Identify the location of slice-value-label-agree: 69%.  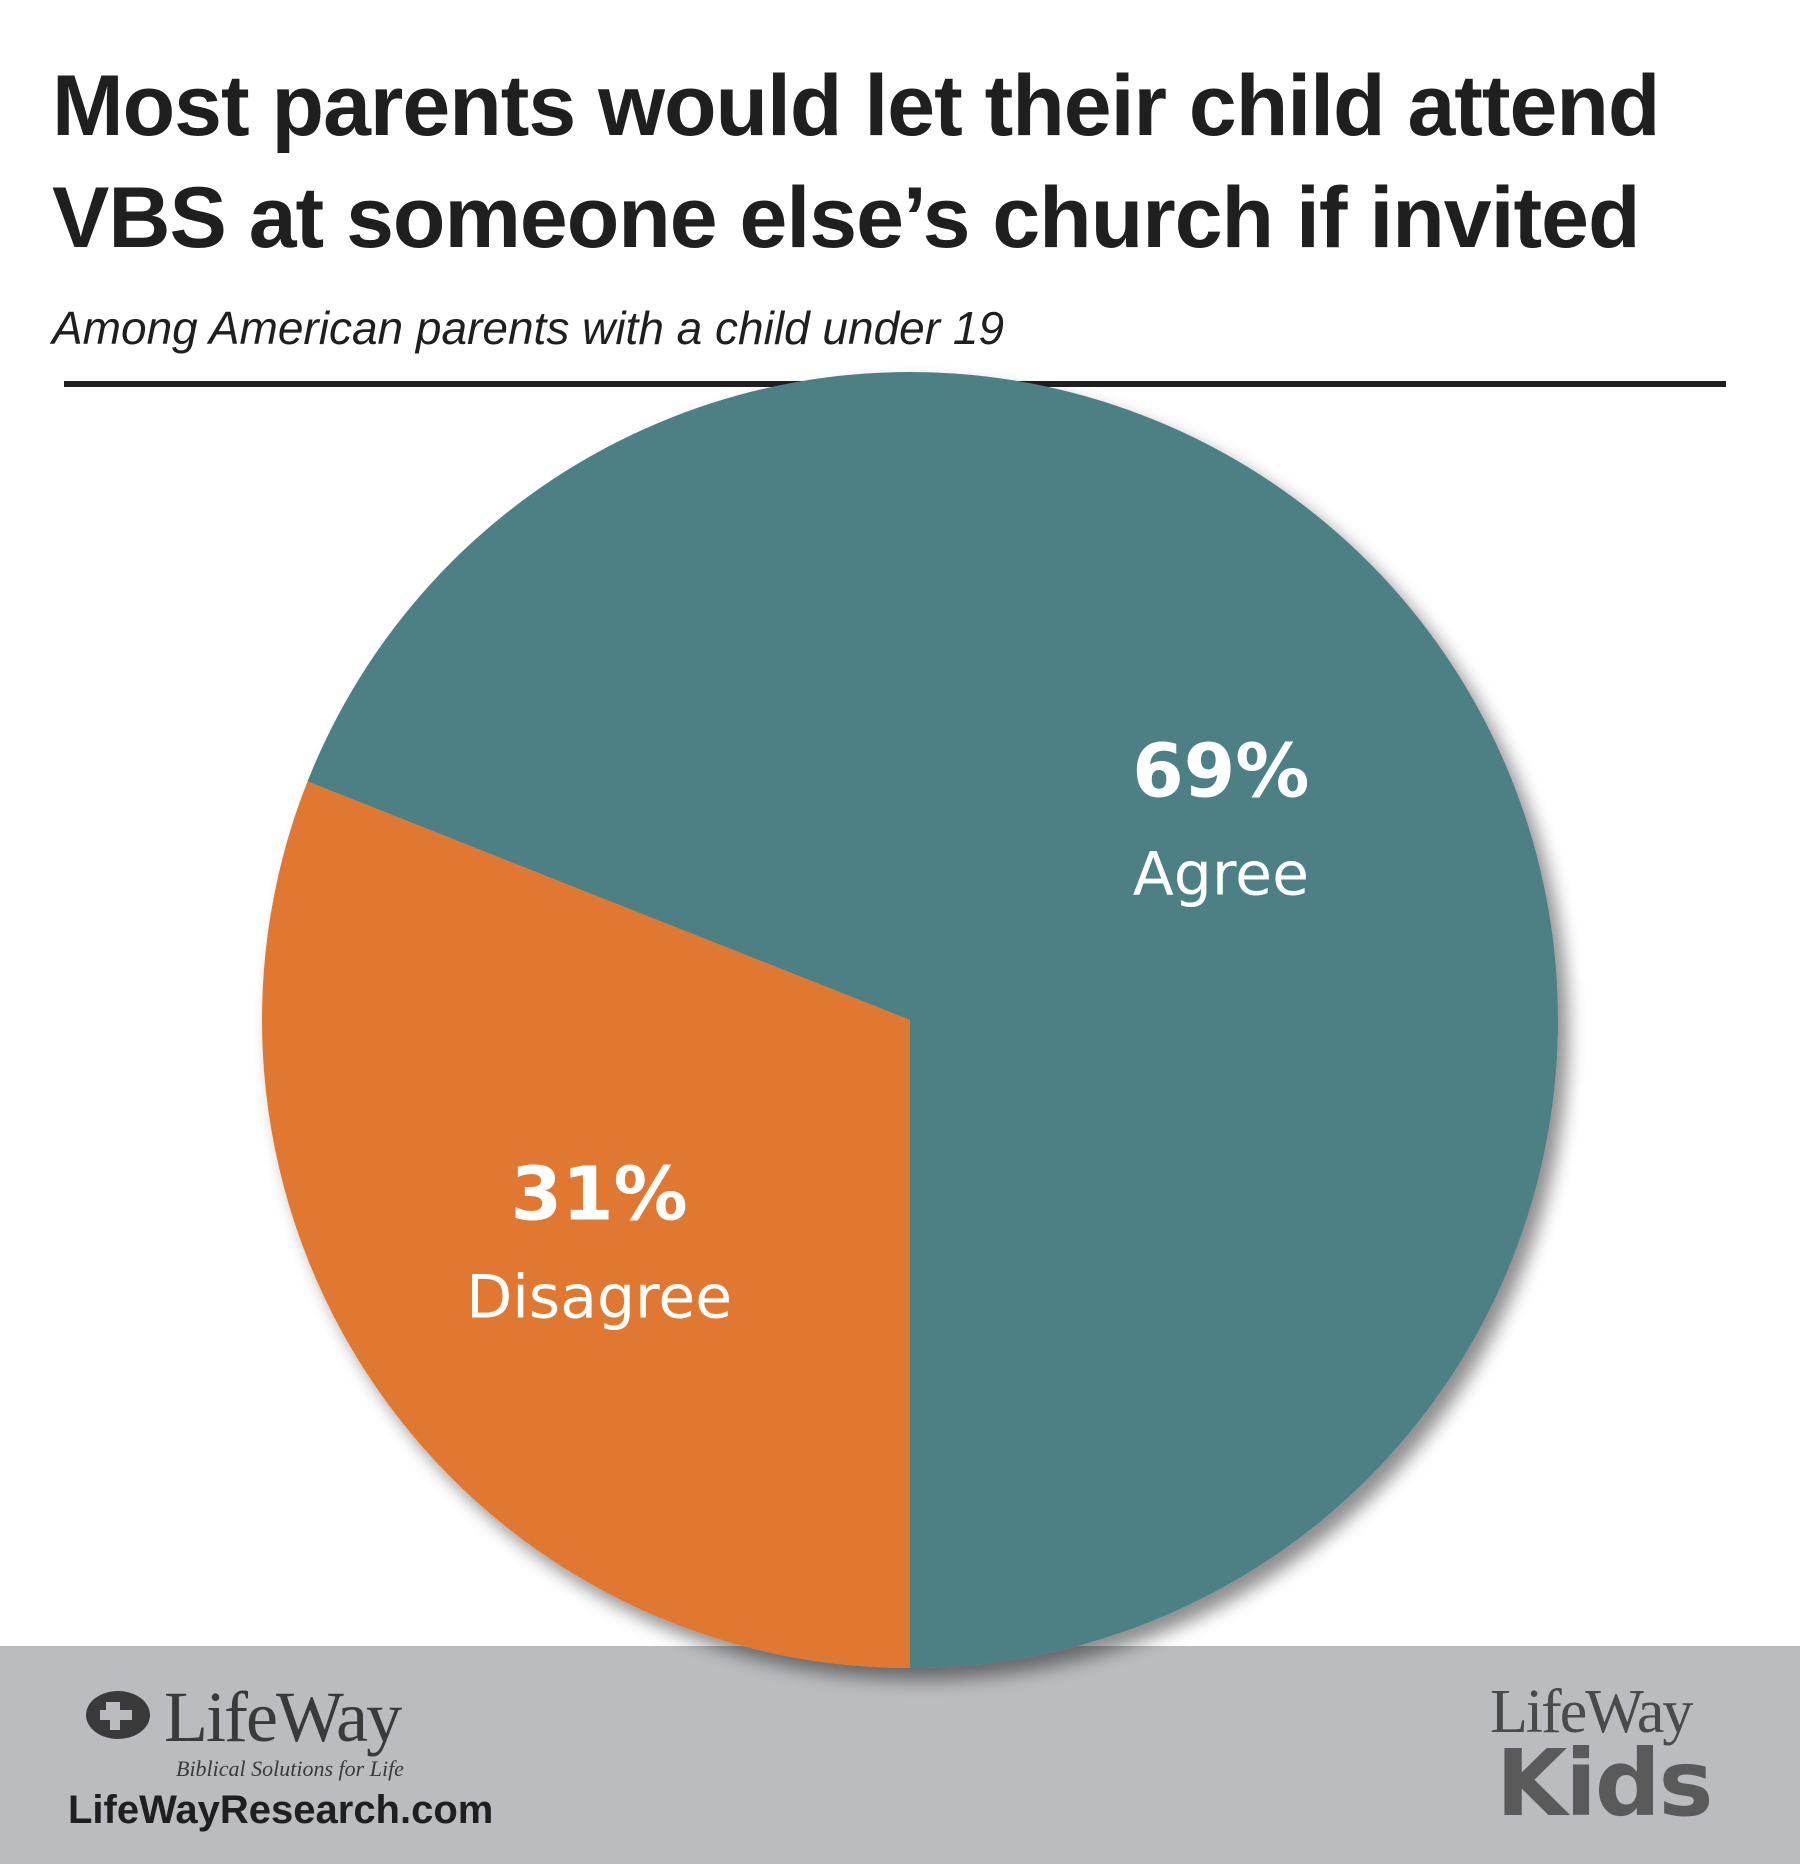
(1220, 772).